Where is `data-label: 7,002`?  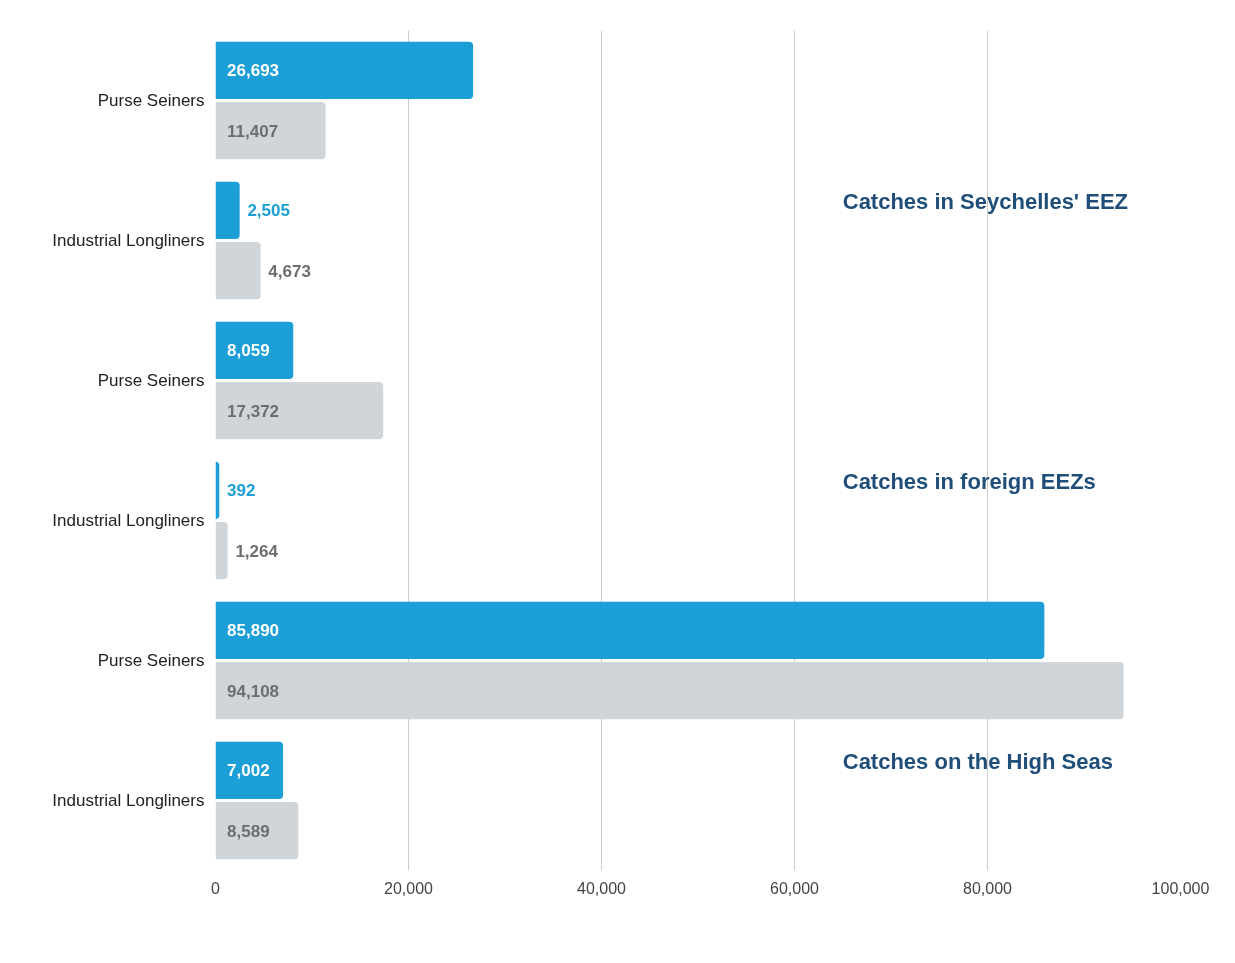 data-label: 7,002 is located at coordinates (248, 771).